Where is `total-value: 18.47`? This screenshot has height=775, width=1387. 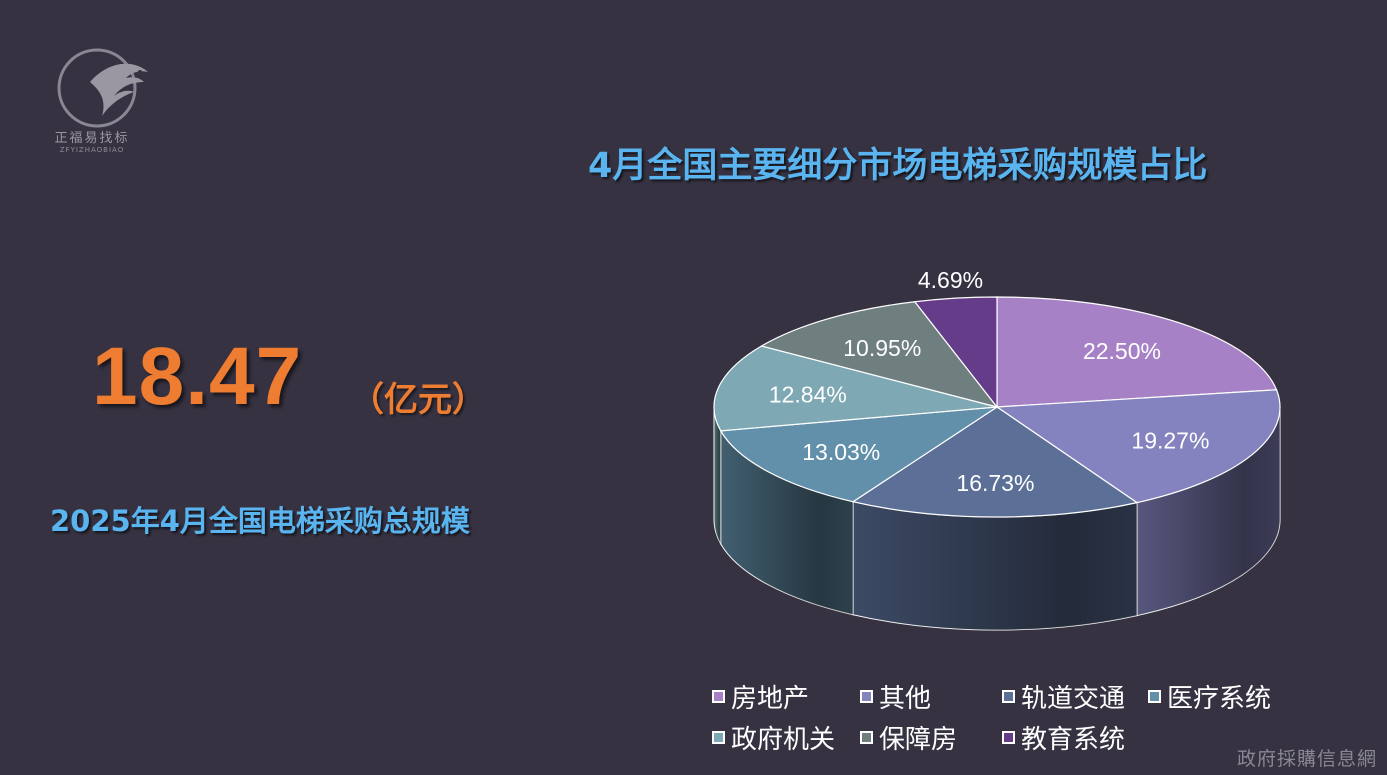
total-value: 18.47 is located at coordinates (197, 376).